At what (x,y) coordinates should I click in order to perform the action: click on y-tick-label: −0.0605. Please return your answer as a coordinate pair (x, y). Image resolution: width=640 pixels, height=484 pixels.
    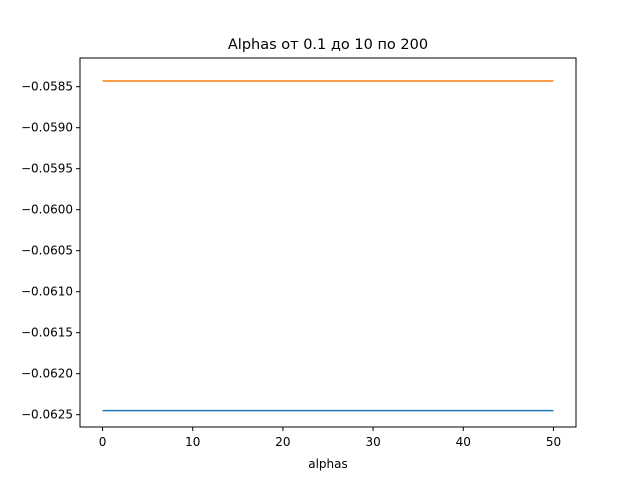
    Looking at the image, I should click on (47, 251).